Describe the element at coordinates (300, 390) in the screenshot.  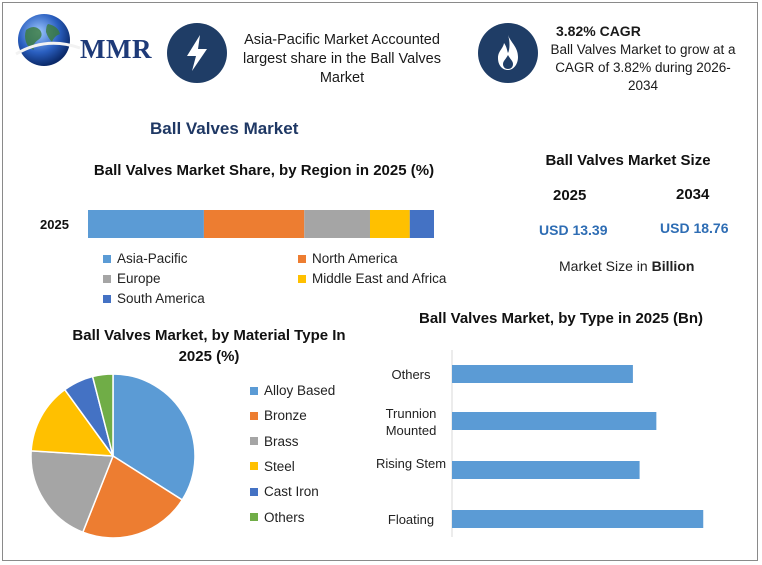
I see `legend-label: Alloy Based` at that location.